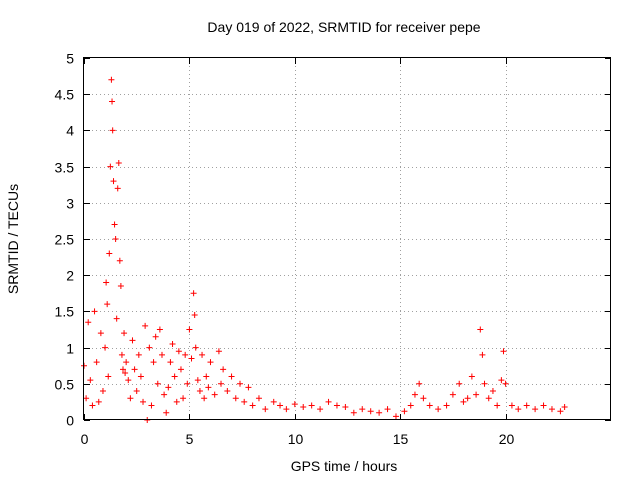  What do you see at coordinates (70, 276) in the screenshot?
I see `y-tick-label: 2` at bounding box center [70, 276].